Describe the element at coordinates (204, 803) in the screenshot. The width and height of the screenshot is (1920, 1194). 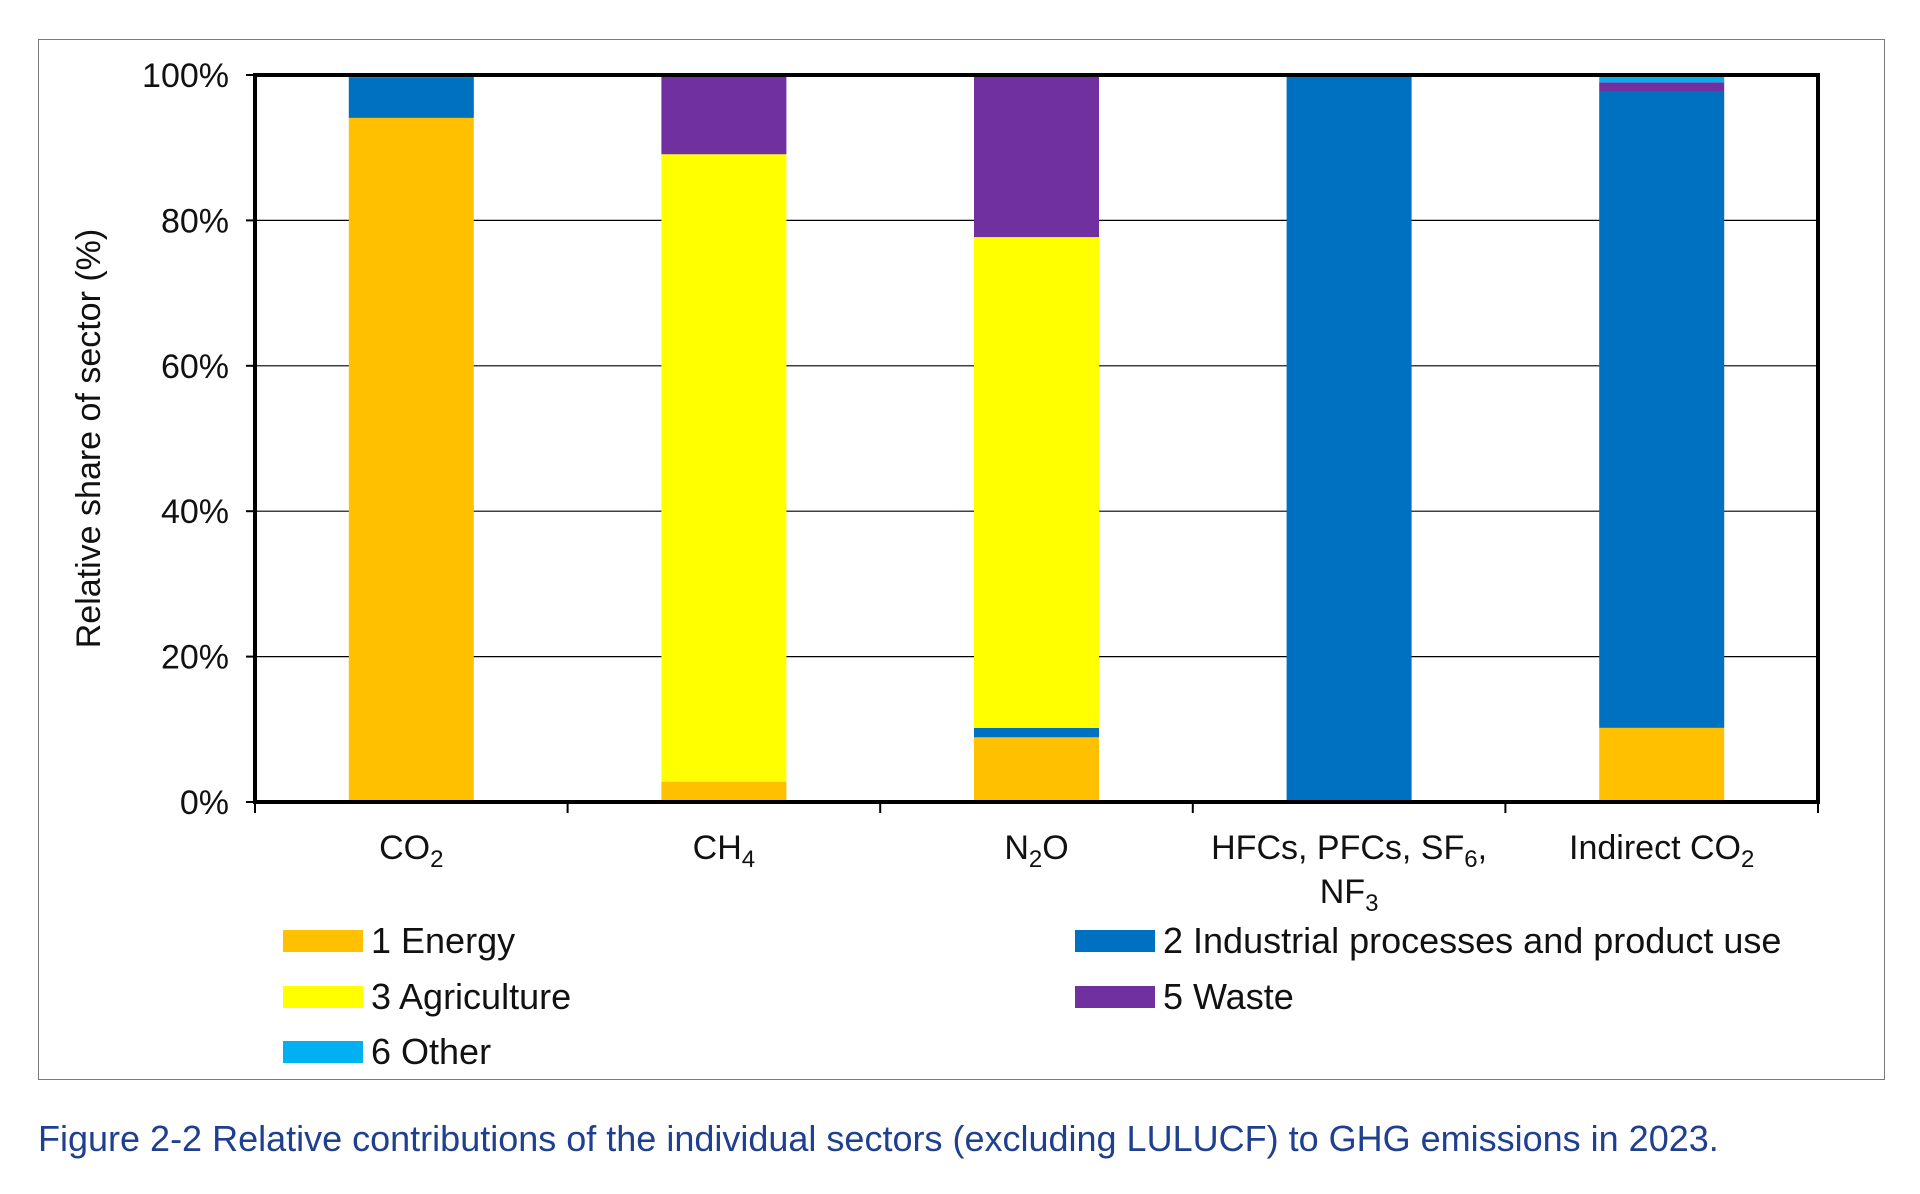
I see `y-tick-label: 0%` at that location.